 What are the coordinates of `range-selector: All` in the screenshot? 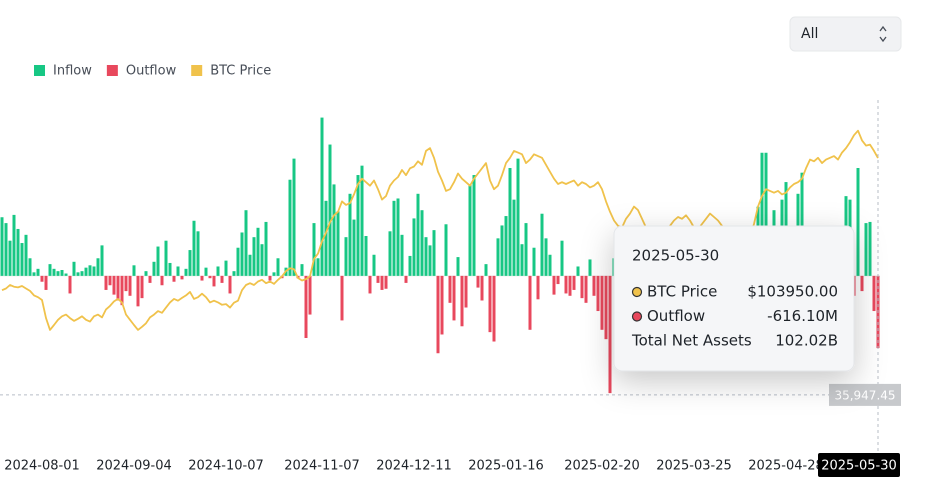 It's located at (845, 34).